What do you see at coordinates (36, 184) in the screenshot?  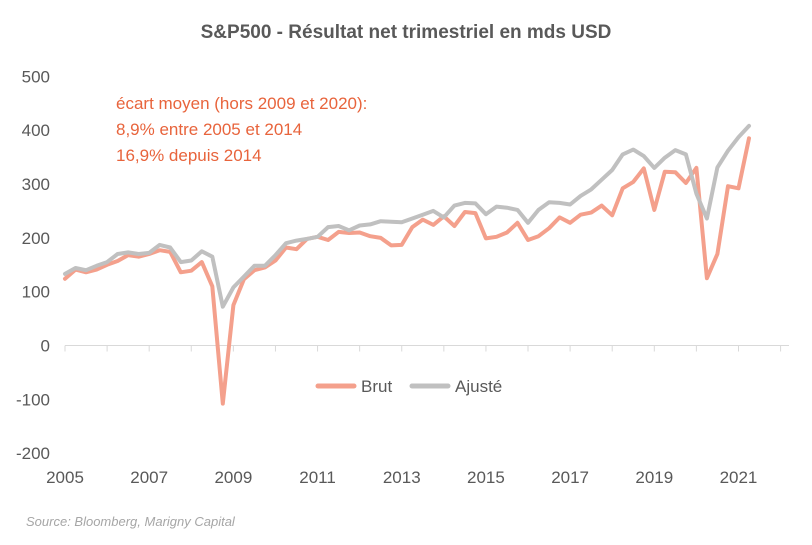 I see `y-tick-label: 300` at bounding box center [36, 184].